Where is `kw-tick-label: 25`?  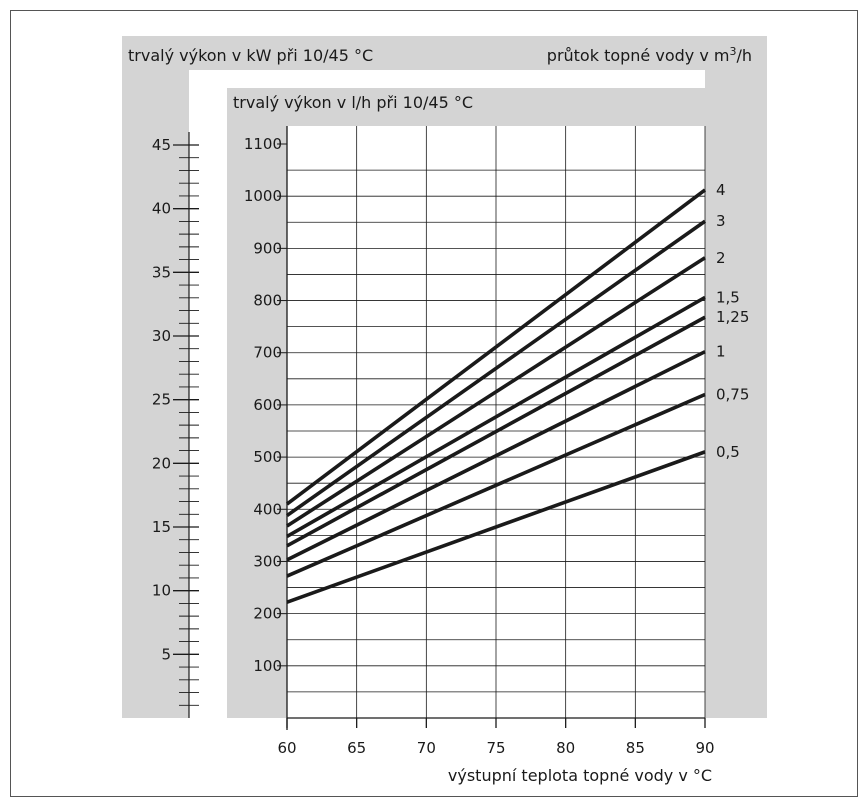 kw-tick-label: 25 is located at coordinates (161, 400).